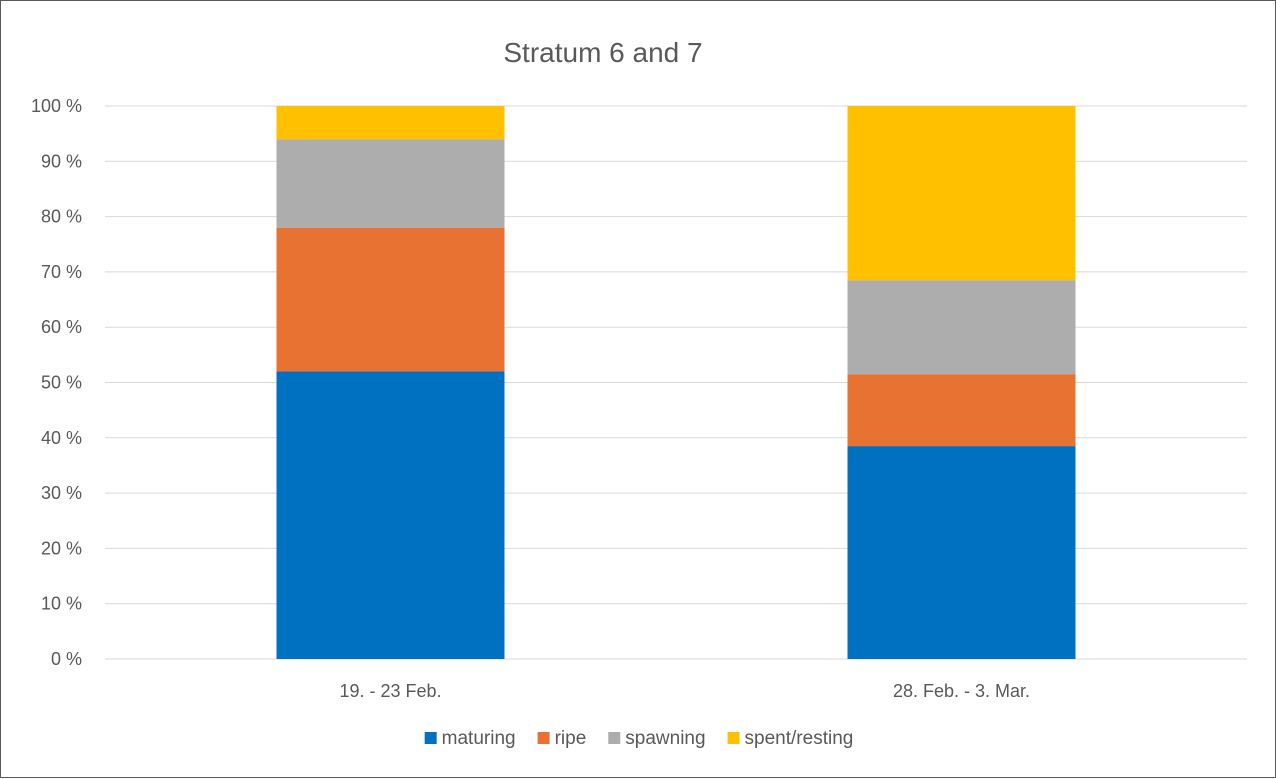 Image resolution: width=1276 pixels, height=779 pixels. I want to click on y-tick-label: 30 %, so click(61, 493).